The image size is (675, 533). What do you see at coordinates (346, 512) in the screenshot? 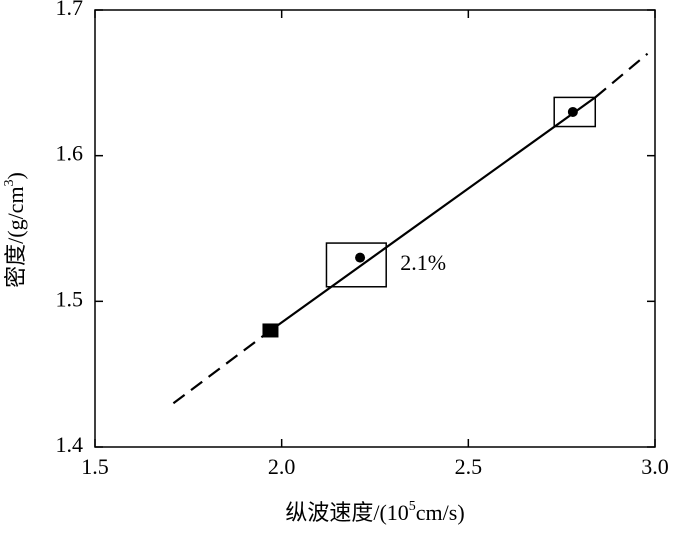
I see `x-axis-label-part: 纵波速度/(10` at bounding box center [346, 512].